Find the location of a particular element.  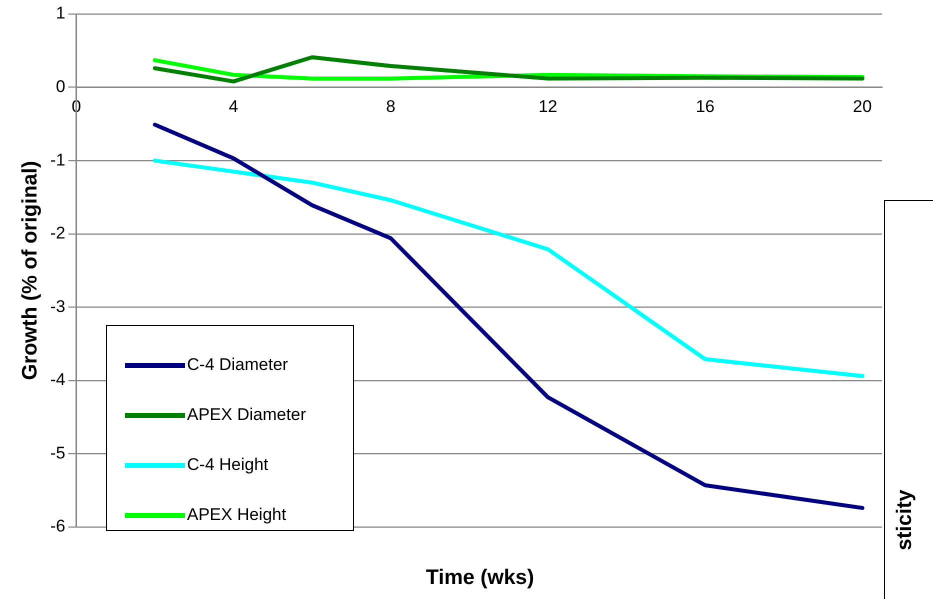

legend-label: C-4 Diameter is located at coordinates (237, 365).